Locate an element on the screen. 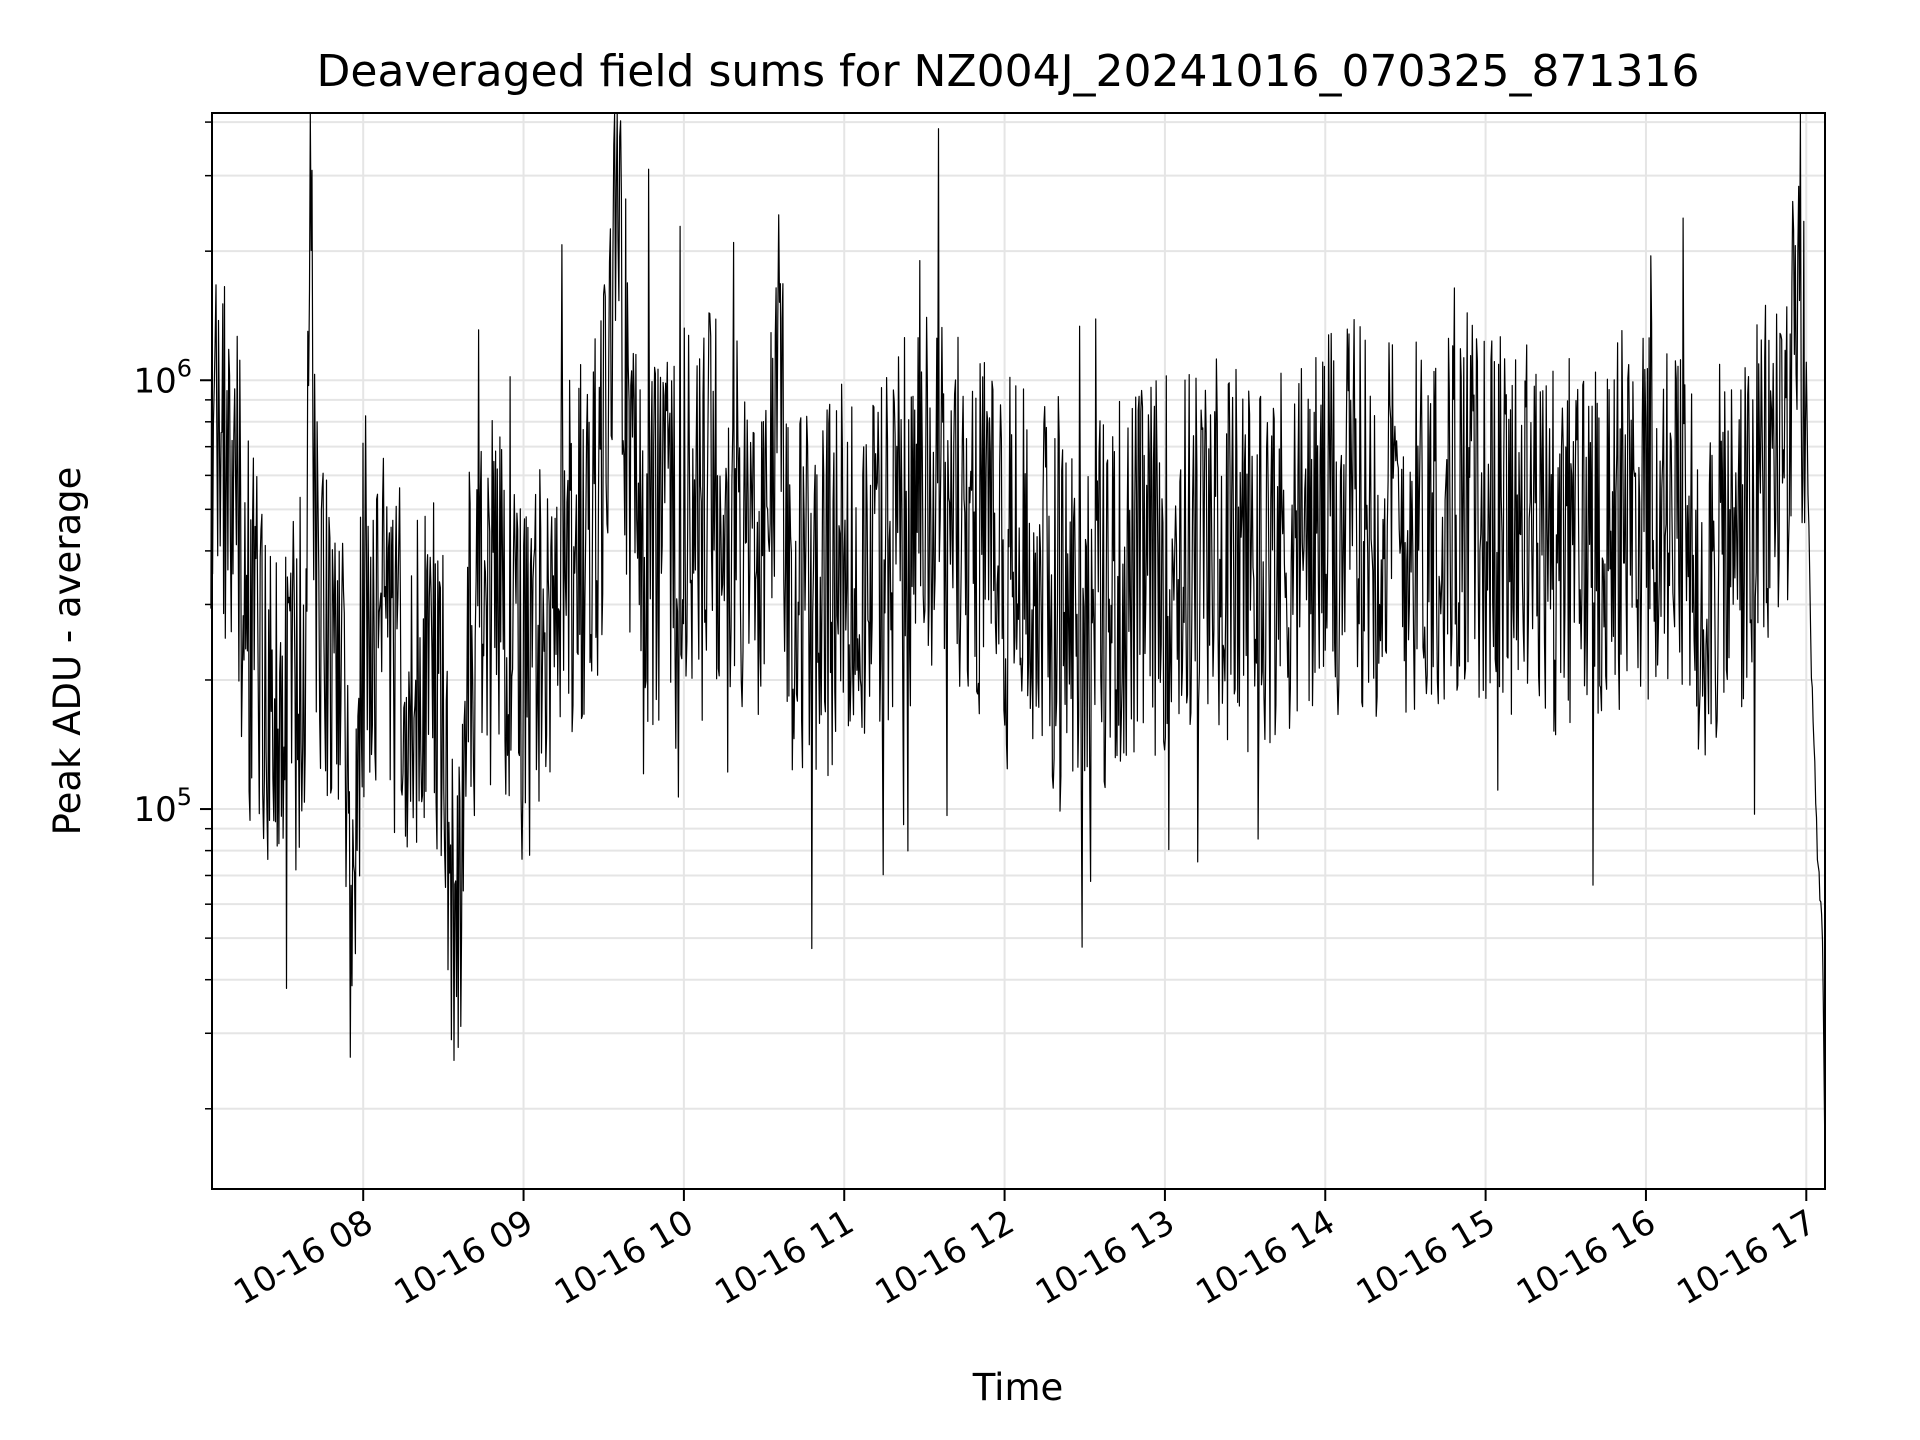 This screenshot has width=1920, height=1440. x-axis-label: Time is located at coordinates (1018, 1387).